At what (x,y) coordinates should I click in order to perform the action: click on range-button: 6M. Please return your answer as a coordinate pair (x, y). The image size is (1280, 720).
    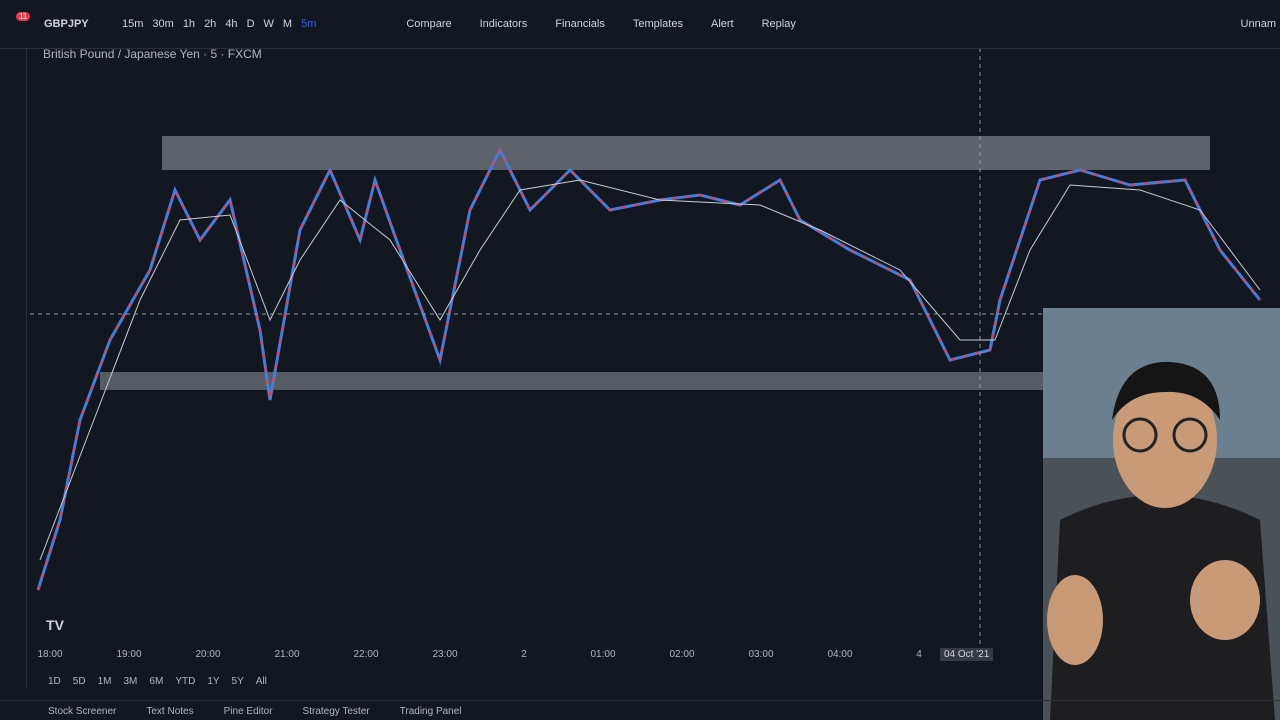
    Looking at the image, I should click on (156, 681).